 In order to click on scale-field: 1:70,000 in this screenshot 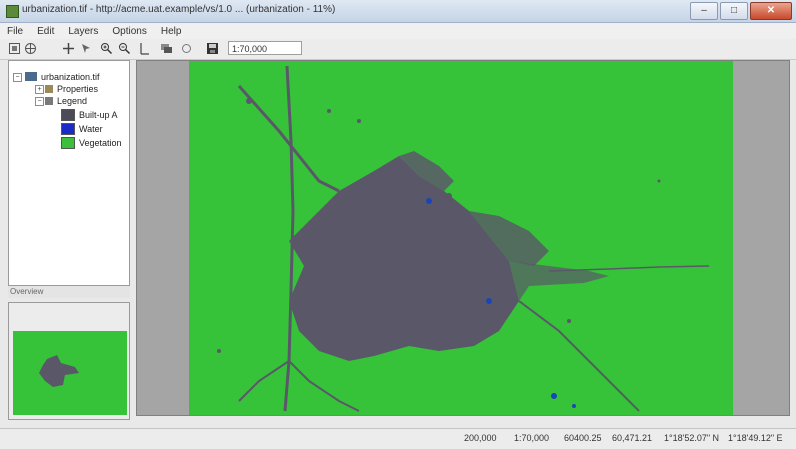, I will do `click(265, 48)`.